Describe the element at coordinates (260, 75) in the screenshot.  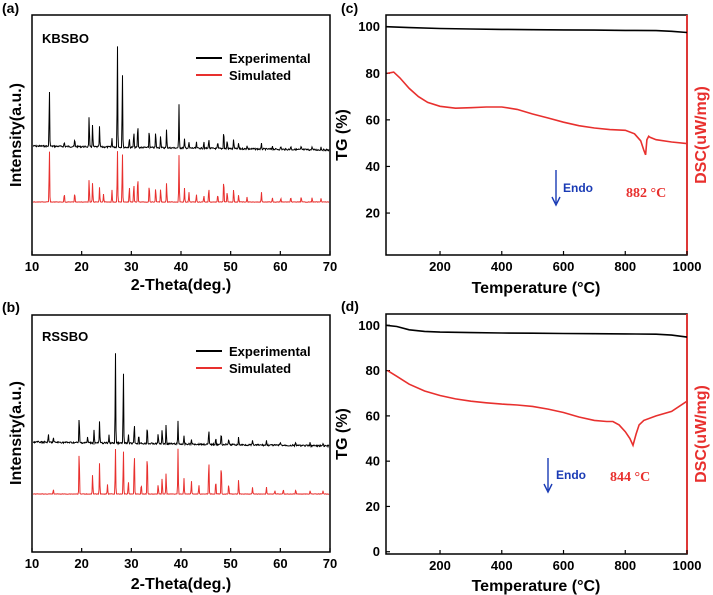
I see `panel-a-legend-simulated: Simulated` at that location.